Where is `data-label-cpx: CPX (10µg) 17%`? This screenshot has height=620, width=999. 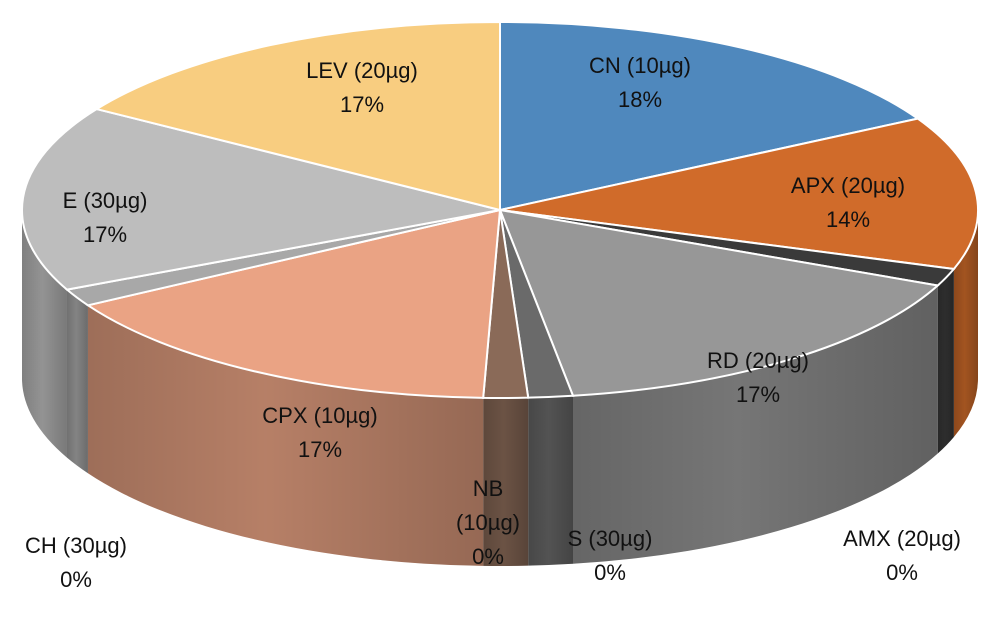 data-label-cpx: CPX (10µg) 17% is located at coordinates (319, 432).